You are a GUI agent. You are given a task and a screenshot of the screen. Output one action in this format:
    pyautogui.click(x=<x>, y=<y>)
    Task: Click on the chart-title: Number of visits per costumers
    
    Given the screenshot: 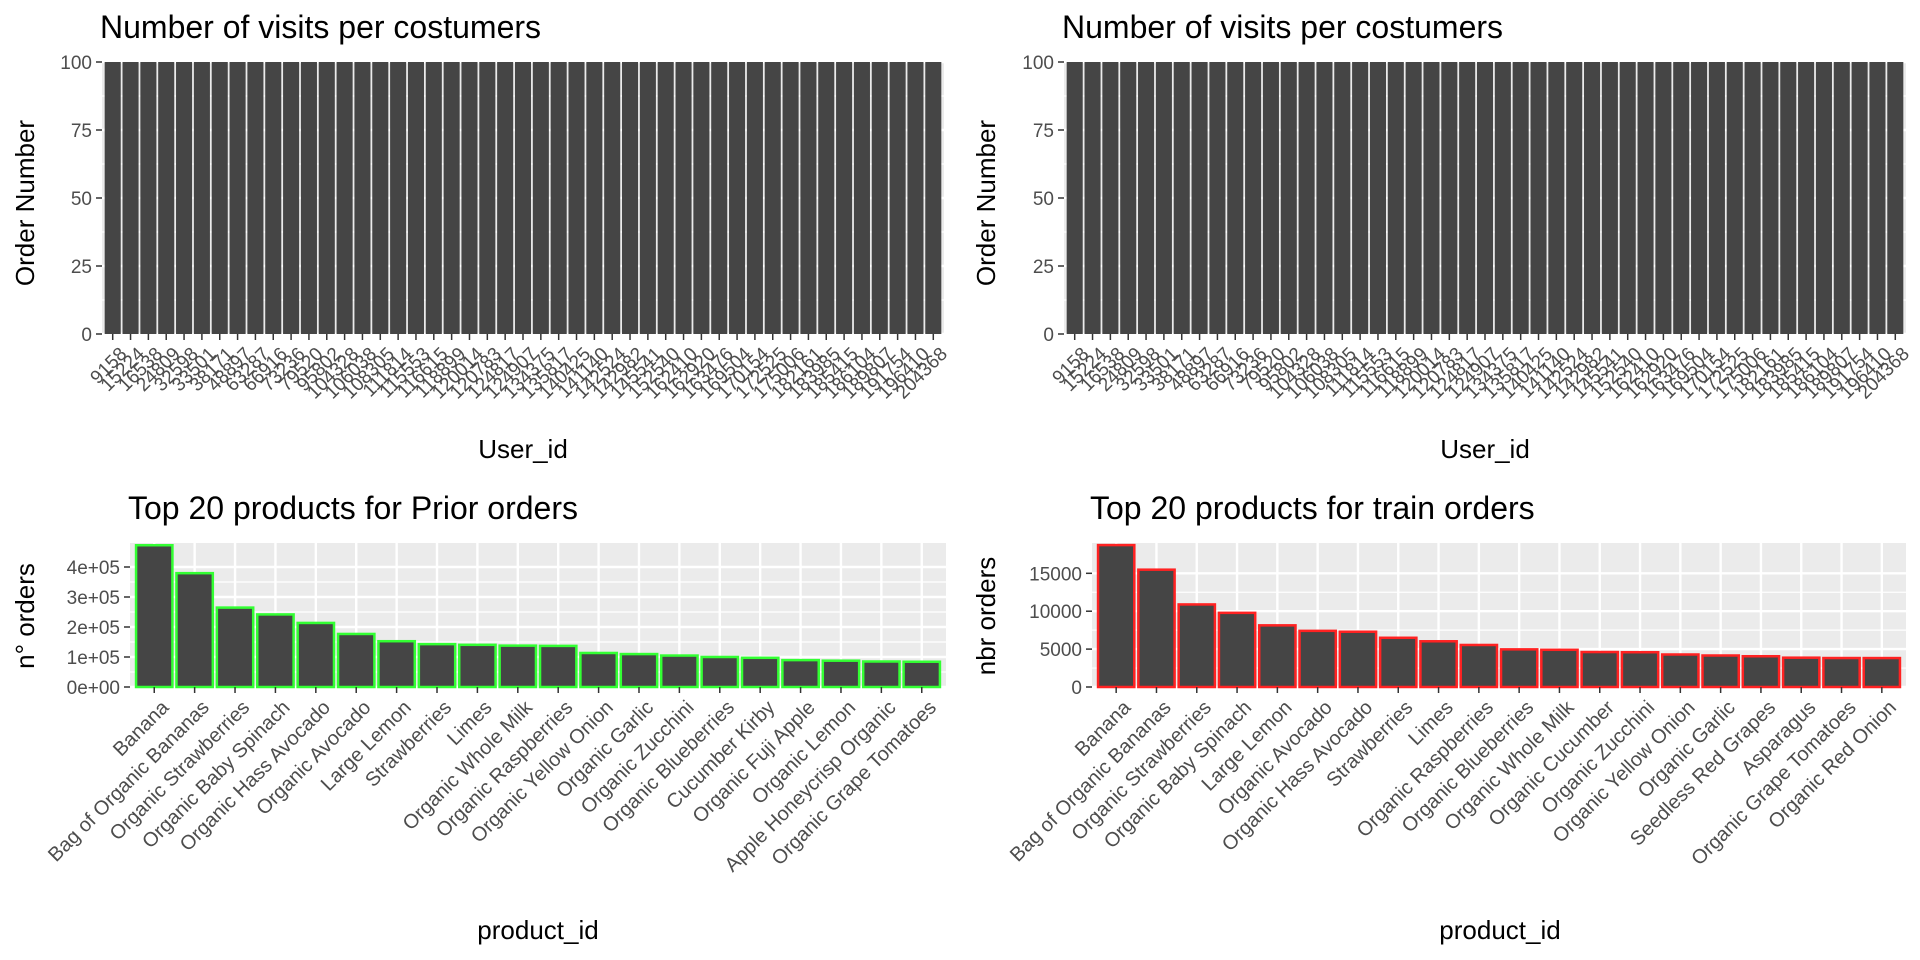 What is the action you would take?
    pyautogui.click(x=320, y=27)
    